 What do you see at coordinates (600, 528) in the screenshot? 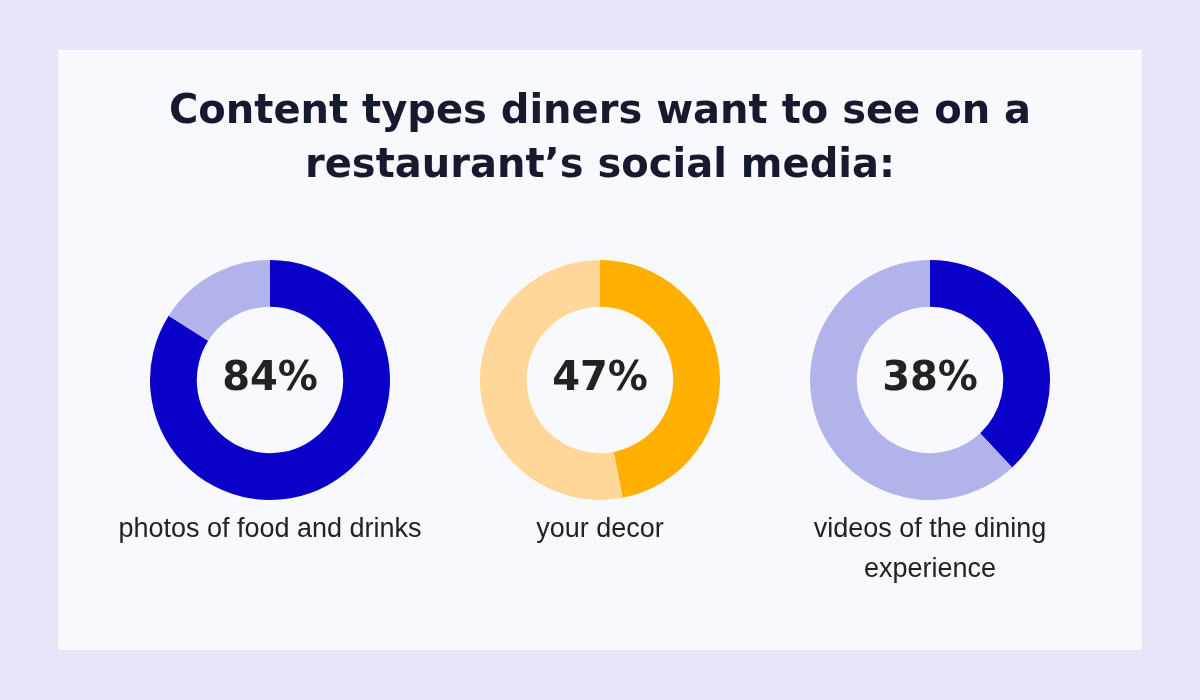
I see `text: your decor` at bounding box center [600, 528].